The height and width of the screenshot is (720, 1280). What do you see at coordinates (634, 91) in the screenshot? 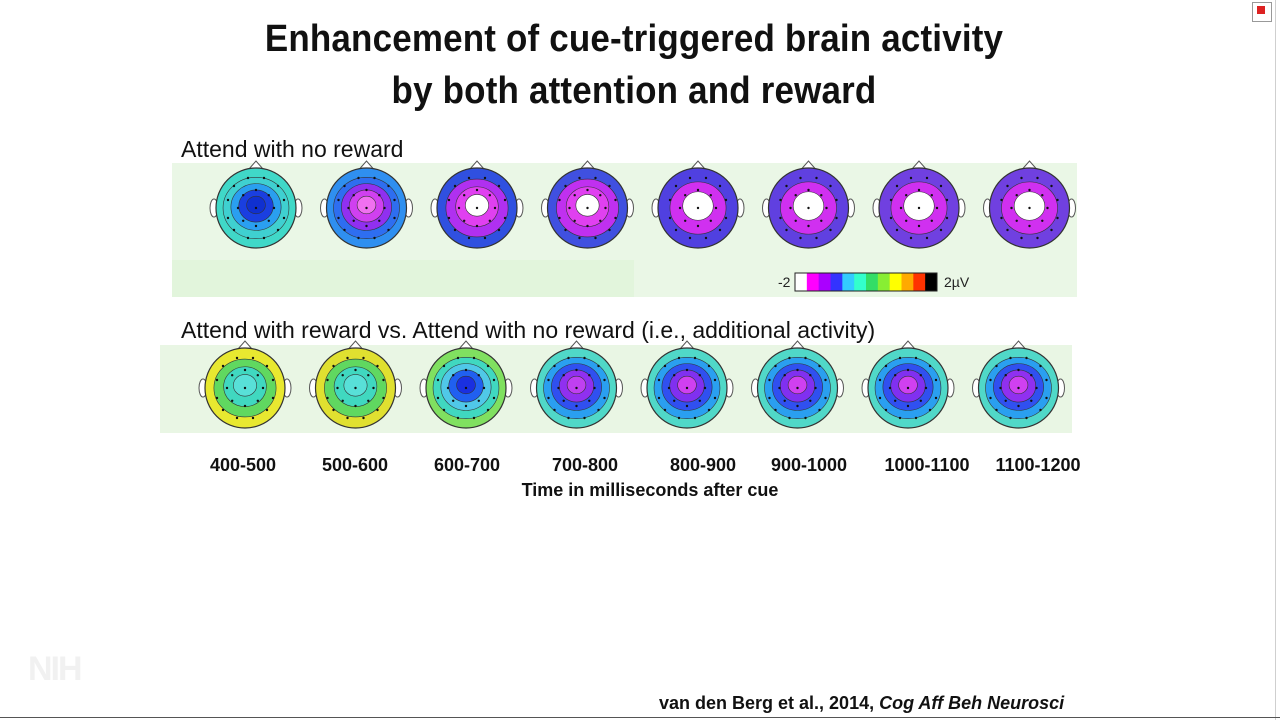
I see `slide-title-line2: by both attention and reward` at bounding box center [634, 91].